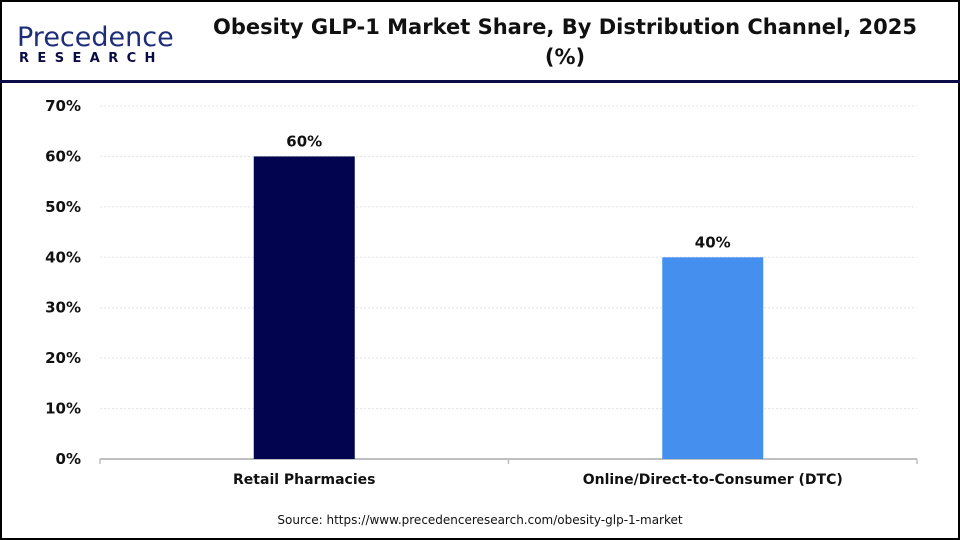 This screenshot has width=960, height=540. What do you see at coordinates (713, 242) in the screenshot?
I see `data-label: 40%` at bounding box center [713, 242].